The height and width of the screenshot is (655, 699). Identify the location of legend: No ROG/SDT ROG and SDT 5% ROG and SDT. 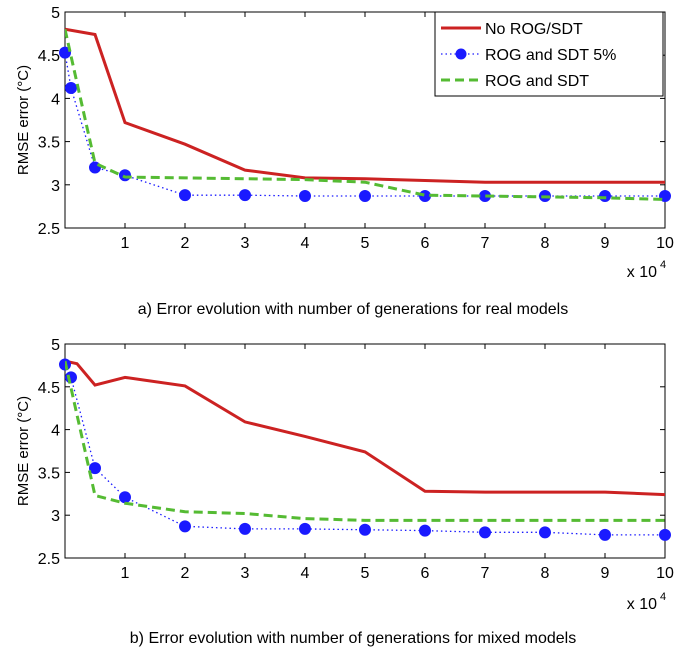
(549, 54).